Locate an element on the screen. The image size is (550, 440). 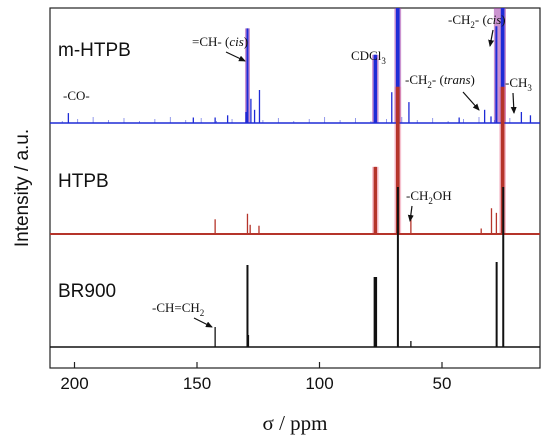
x-axis-ticks: 200 150 100 50 is located at coordinates (255, 377).